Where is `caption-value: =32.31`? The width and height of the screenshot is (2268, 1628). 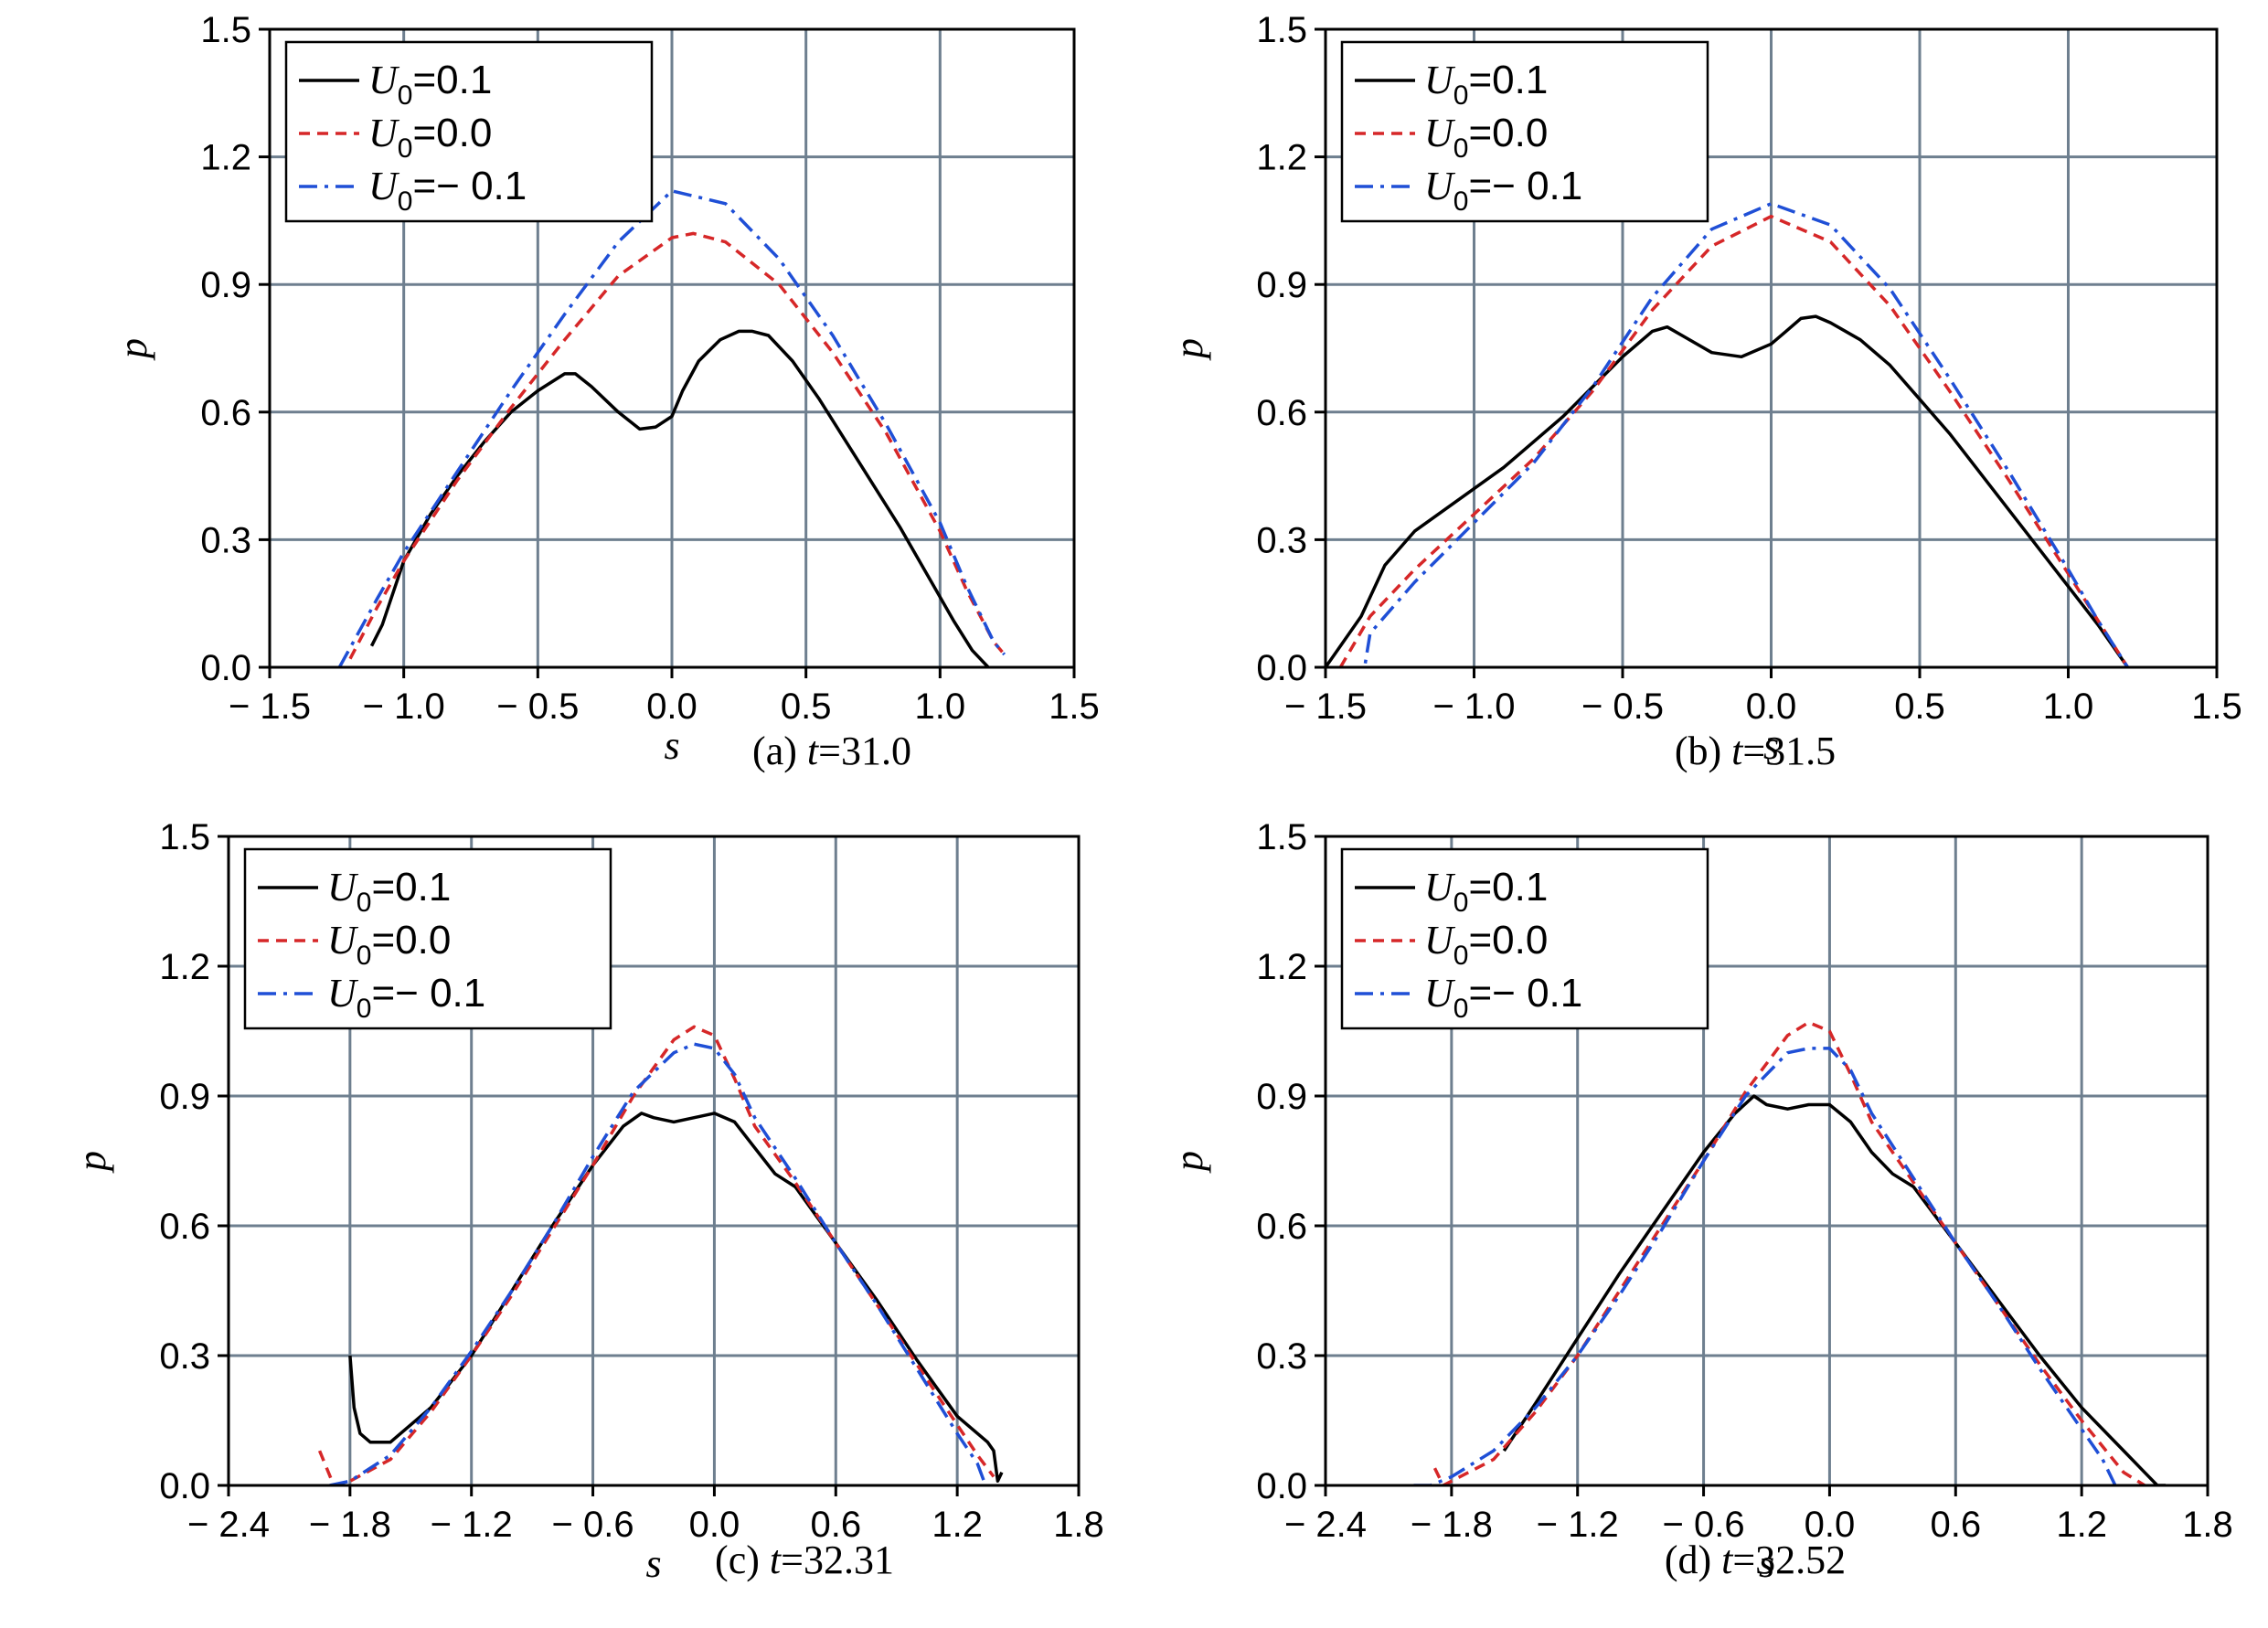 caption-value: =32.31 is located at coordinates (837, 1560).